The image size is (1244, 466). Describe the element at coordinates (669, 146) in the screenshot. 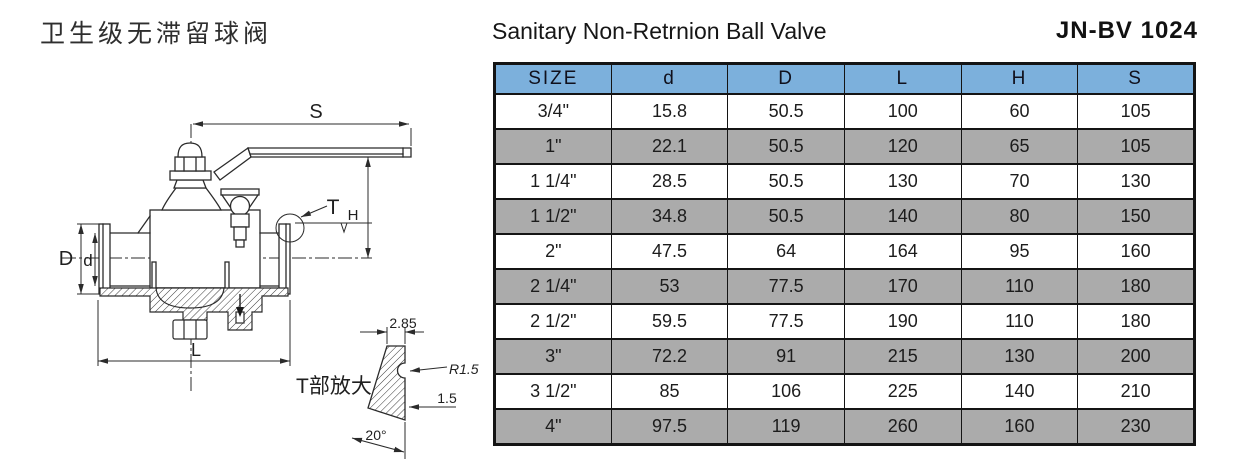

I see `table-cell: 22.1` at that location.